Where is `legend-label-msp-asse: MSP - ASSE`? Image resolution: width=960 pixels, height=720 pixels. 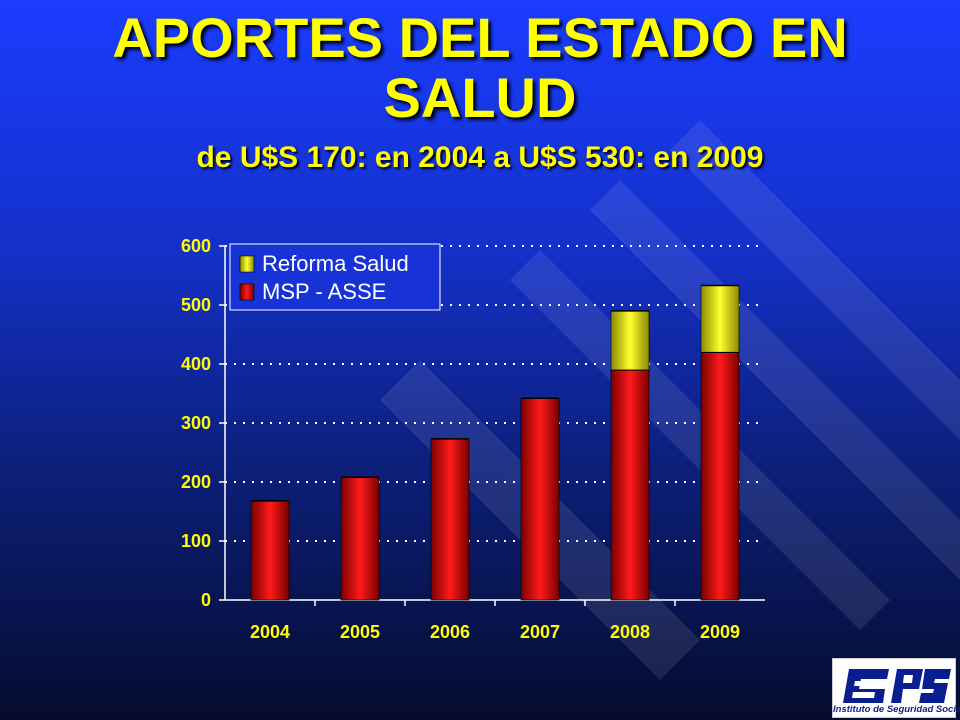
legend-label-msp-asse: MSP - ASSE is located at coordinates (324, 291).